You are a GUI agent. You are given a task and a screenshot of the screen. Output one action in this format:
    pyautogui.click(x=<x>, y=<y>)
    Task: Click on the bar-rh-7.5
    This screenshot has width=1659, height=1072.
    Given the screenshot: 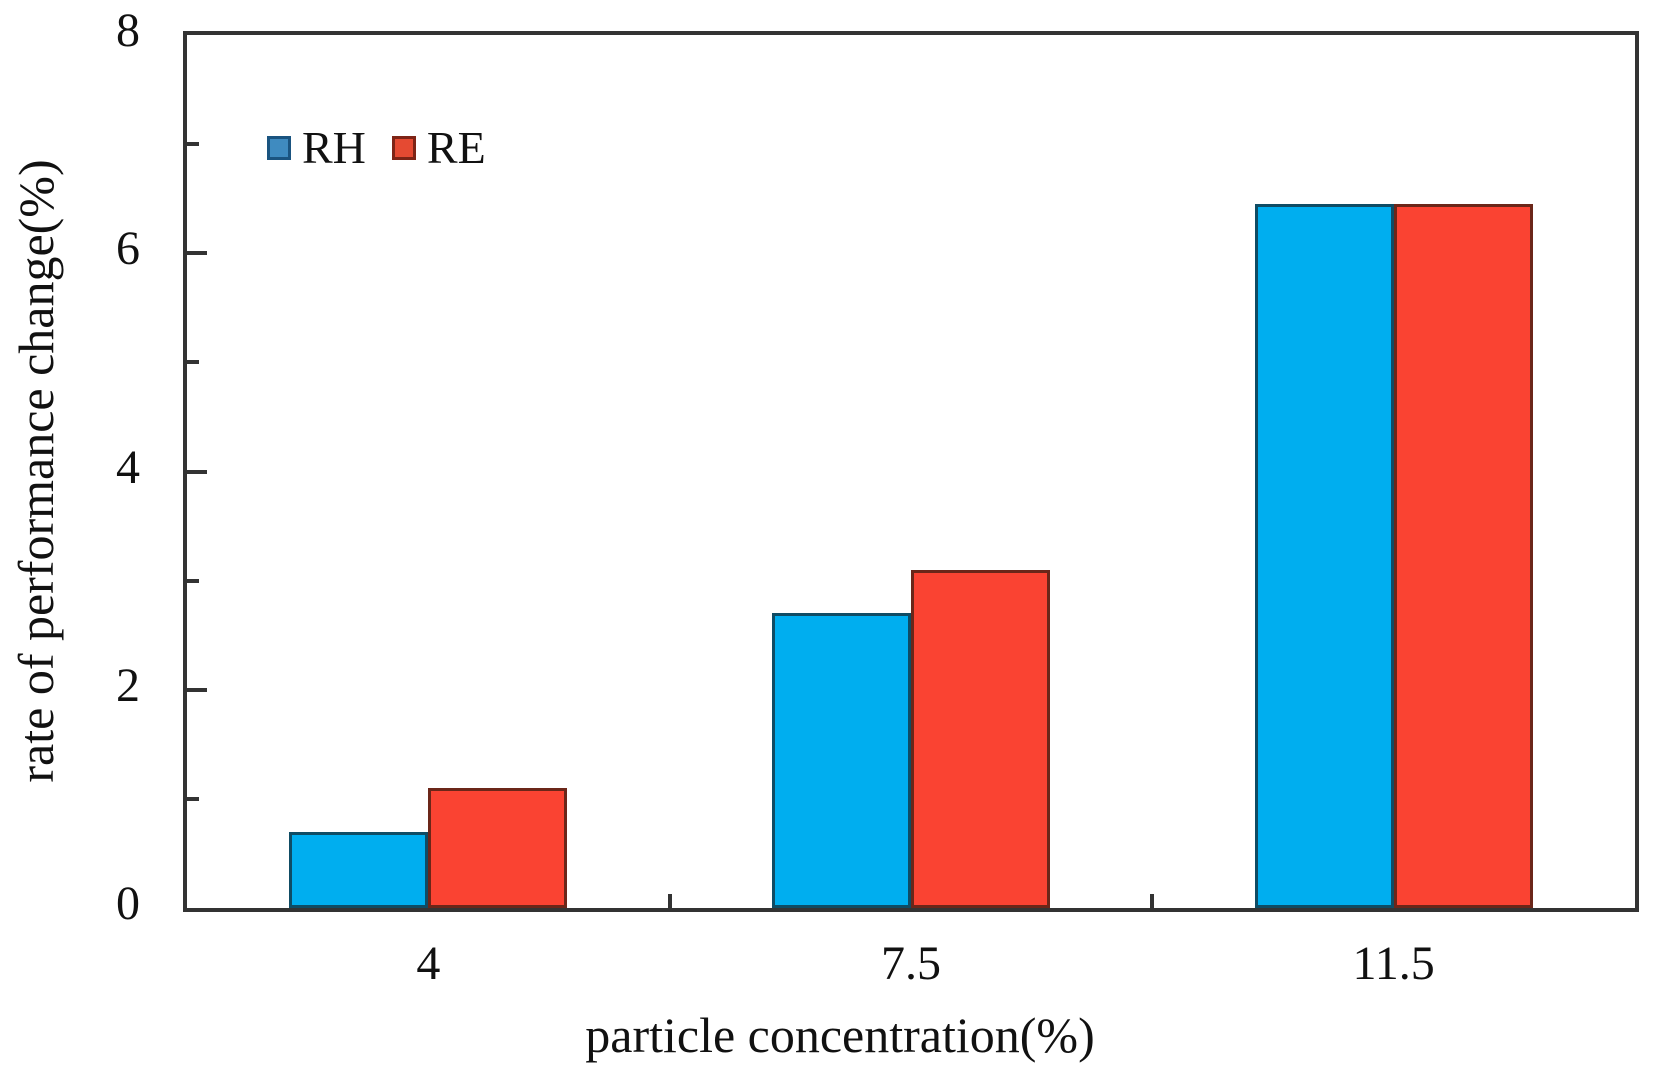 What is the action you would take?
    pyautogui.click(x=841, y=760)
    